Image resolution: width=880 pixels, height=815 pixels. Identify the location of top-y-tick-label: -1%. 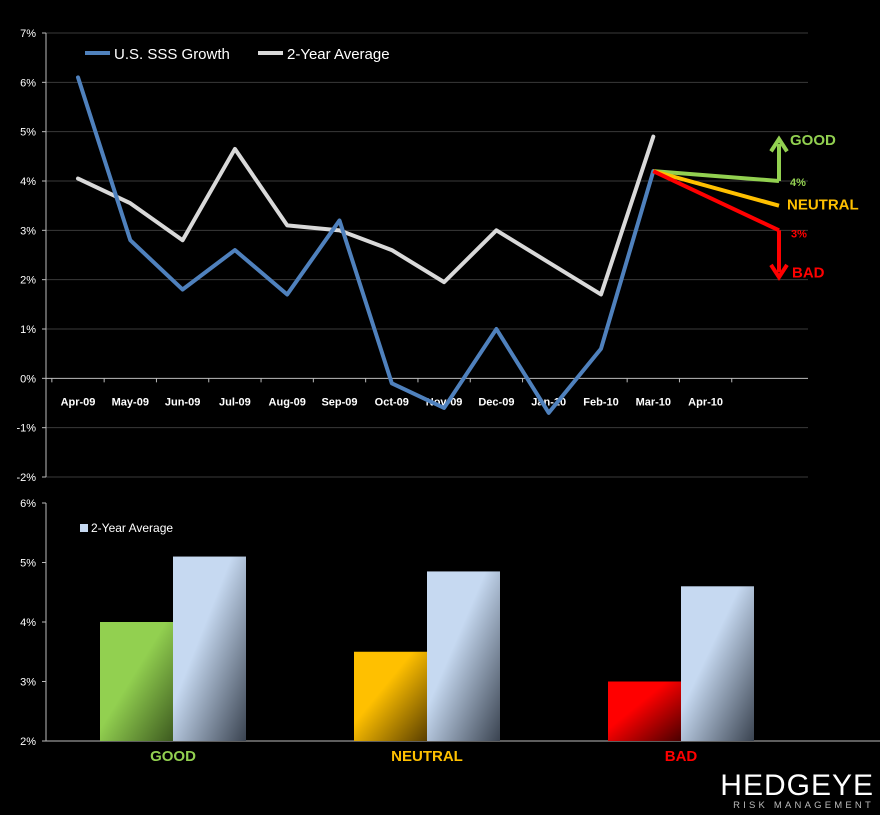
(26, 429).